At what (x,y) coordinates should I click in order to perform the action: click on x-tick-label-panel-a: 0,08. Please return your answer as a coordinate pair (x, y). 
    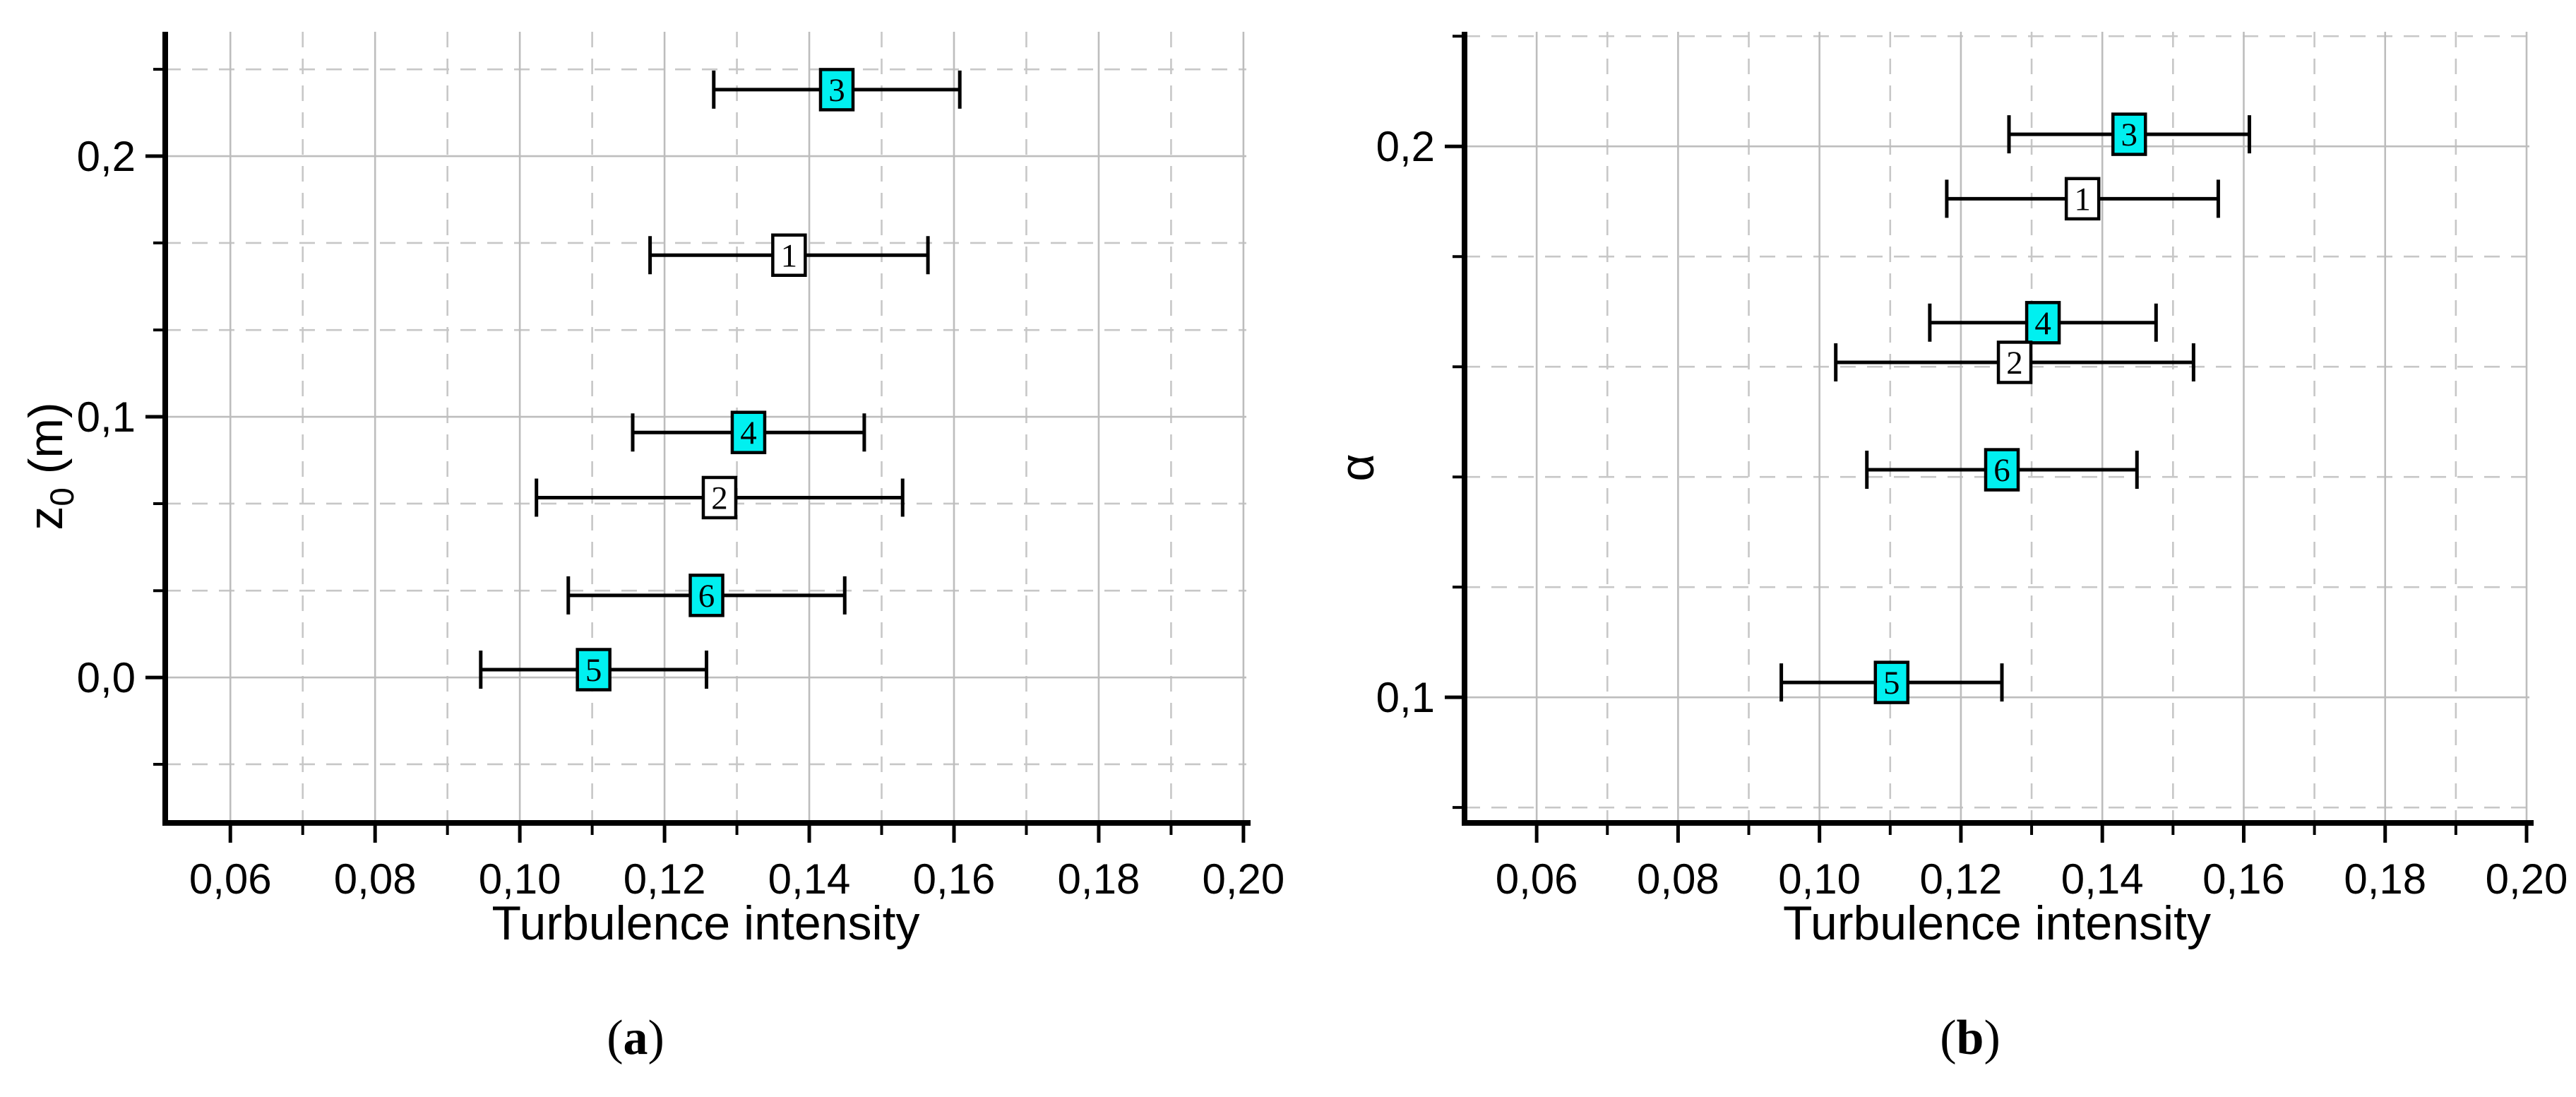
    Looking at the image, I should click on (375, 879).